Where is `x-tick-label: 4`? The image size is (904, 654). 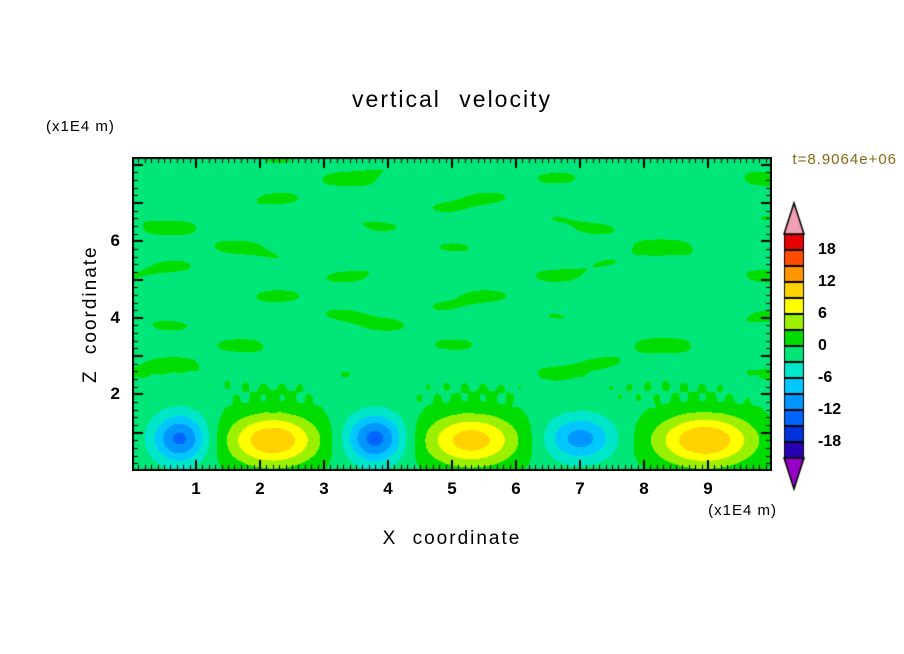
x-tick-label: 4 is located at coordinates (388, 488).